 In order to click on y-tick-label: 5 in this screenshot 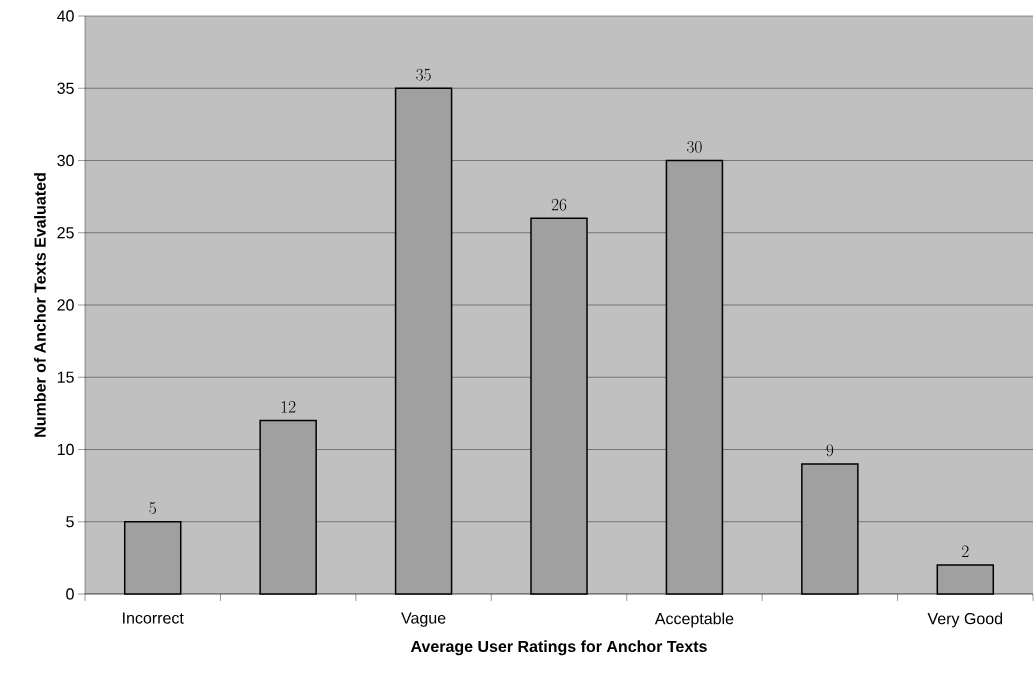, I will do `click(70, 522)`.